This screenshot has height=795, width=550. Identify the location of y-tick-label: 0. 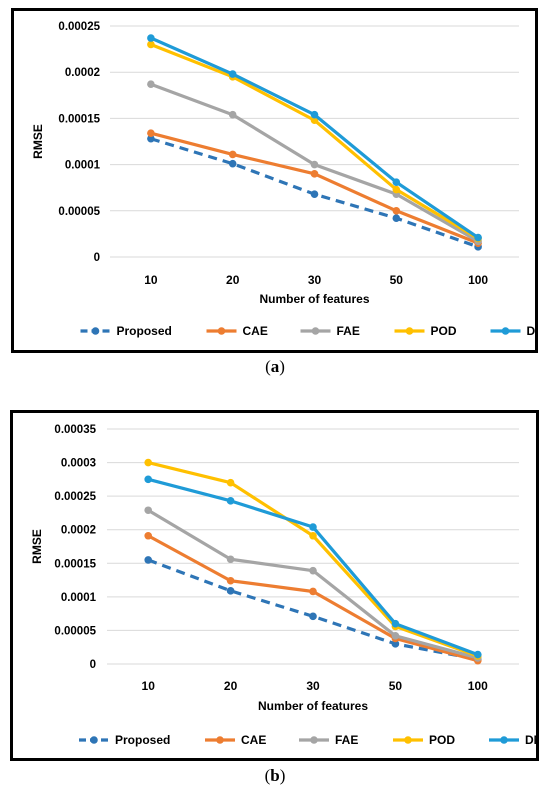
(93, 665).